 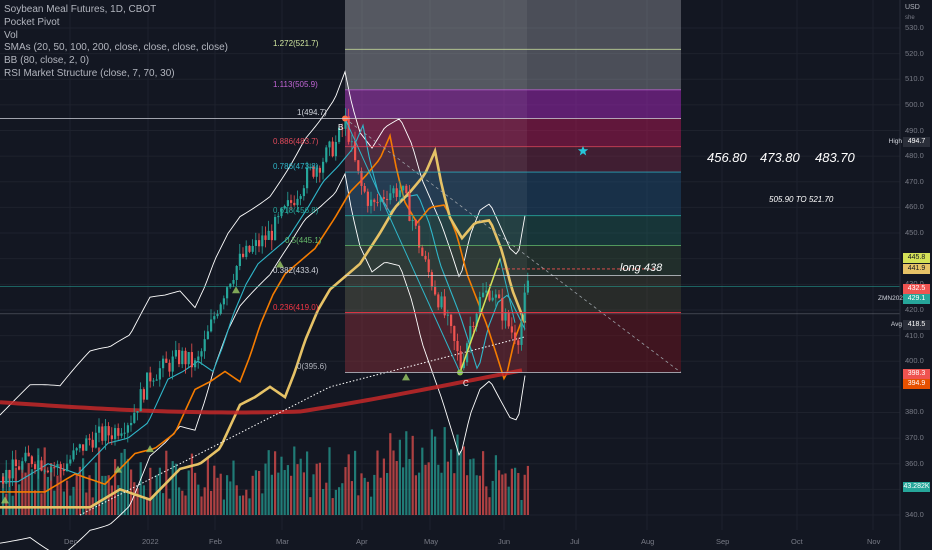 I want to click on projection-box, so click(x=436, y=186).